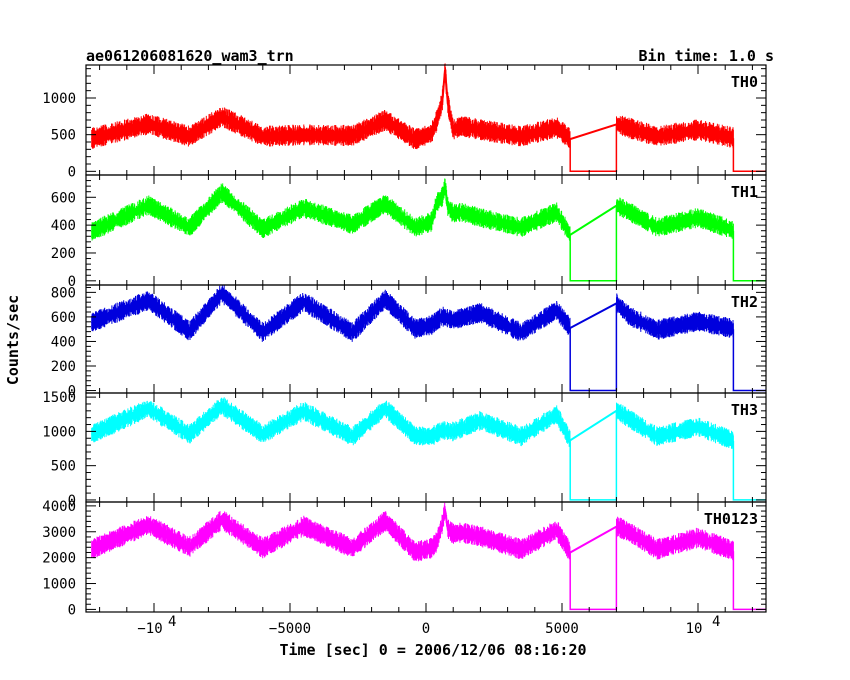 This screenshot has height=680, width=850. I want to click on panel-th0123: 0 1000 2000 3000 4000 TH0123, so click(404, 558).